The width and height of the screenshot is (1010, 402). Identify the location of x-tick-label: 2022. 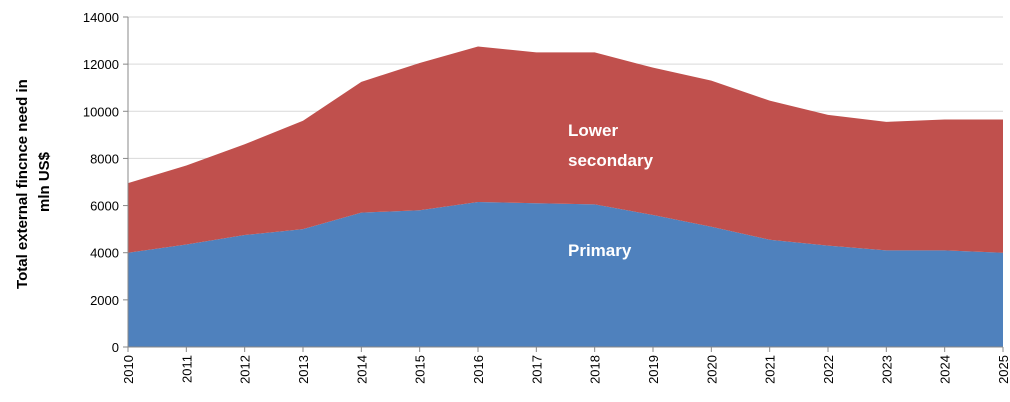
(828, 369).